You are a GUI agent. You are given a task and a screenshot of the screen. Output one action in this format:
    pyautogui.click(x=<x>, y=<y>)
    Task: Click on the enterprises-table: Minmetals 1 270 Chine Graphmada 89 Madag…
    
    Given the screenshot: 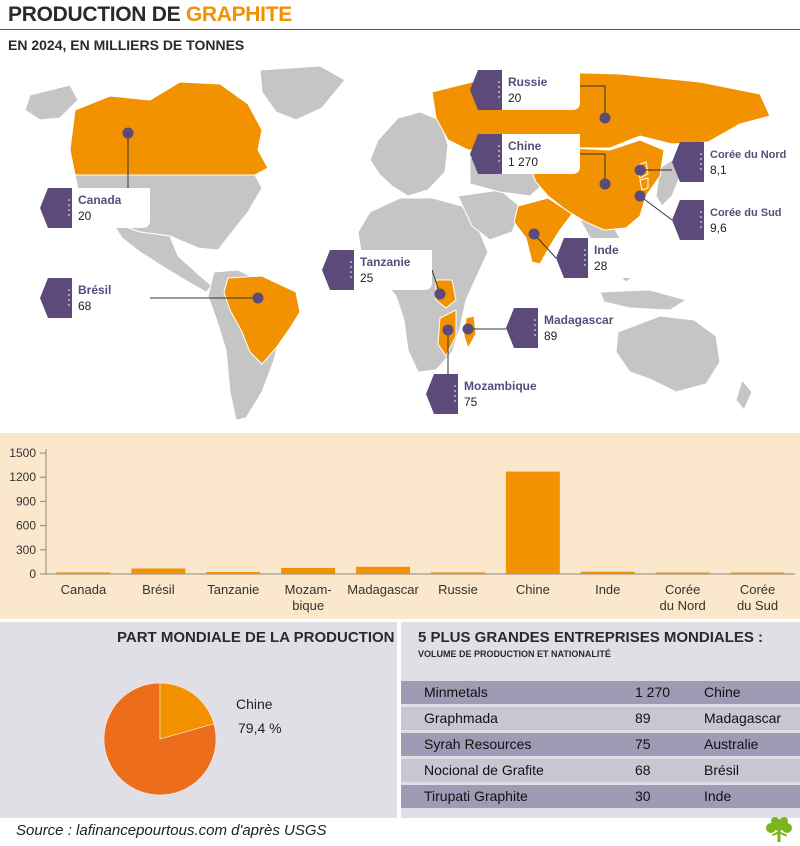 What is the action you would take?
    pyautogui.click(x=600, y=746)
    